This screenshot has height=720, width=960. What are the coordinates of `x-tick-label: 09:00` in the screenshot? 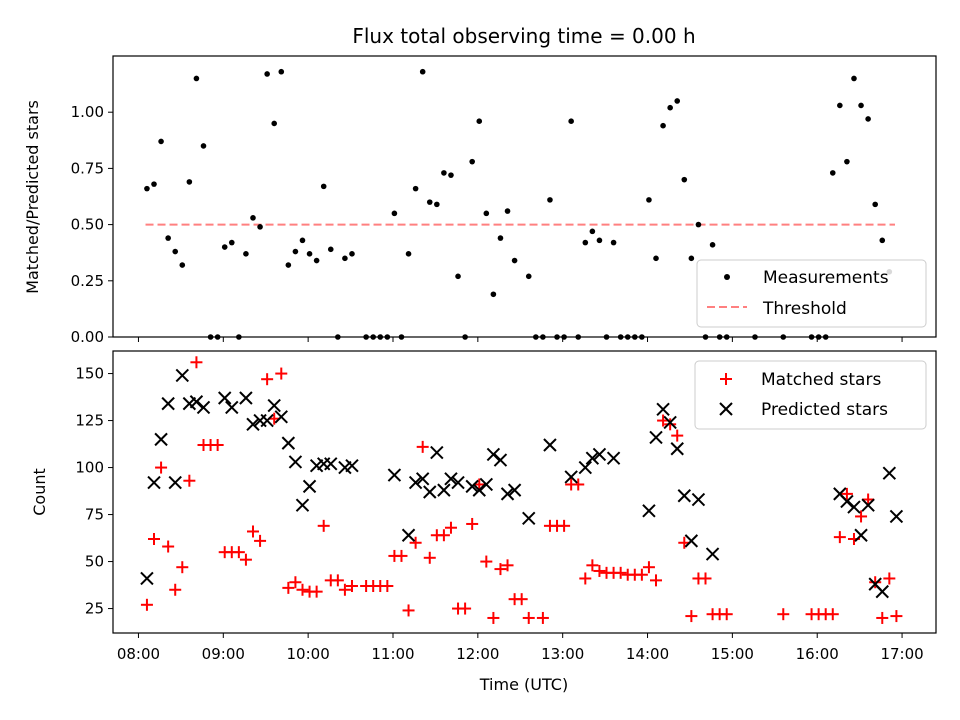 It's located at (223, 654).